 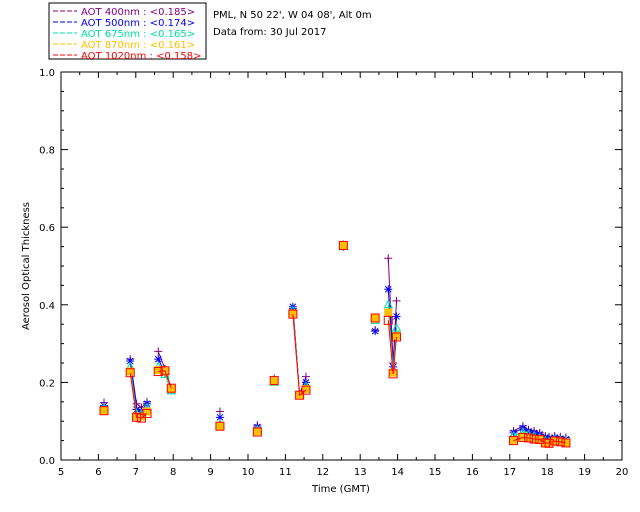 What do you see at coordinates (435, 472) in the screenshot?
I see `x-tick-label: 15` at bounding box center [435, 472].